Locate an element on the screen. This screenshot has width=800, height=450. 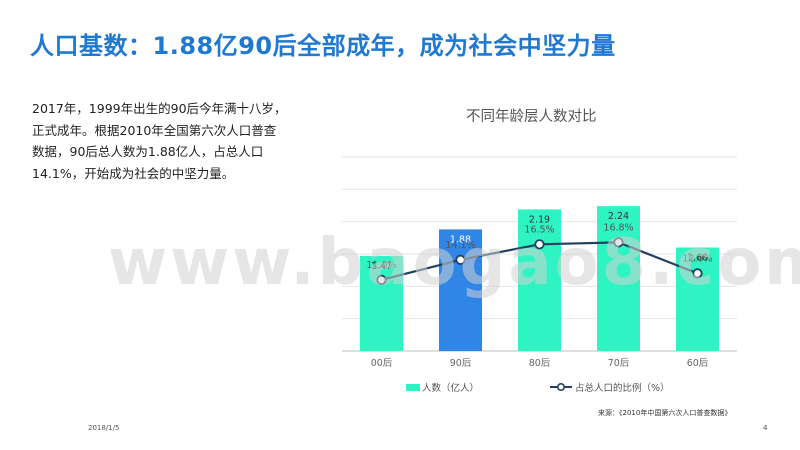
bar-data-label: 1.47 is located at coordinates (381, 266).